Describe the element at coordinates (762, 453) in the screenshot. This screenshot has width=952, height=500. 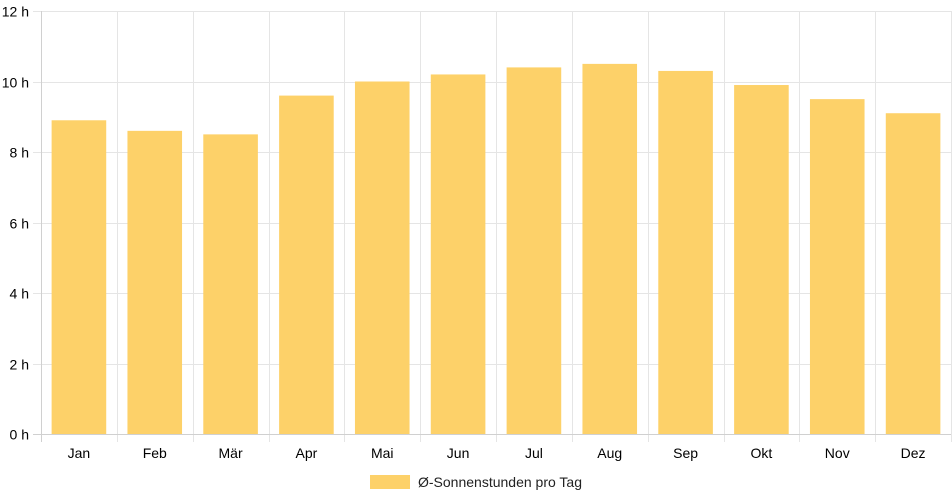
I see `x-tick-label: Okt` at that location.